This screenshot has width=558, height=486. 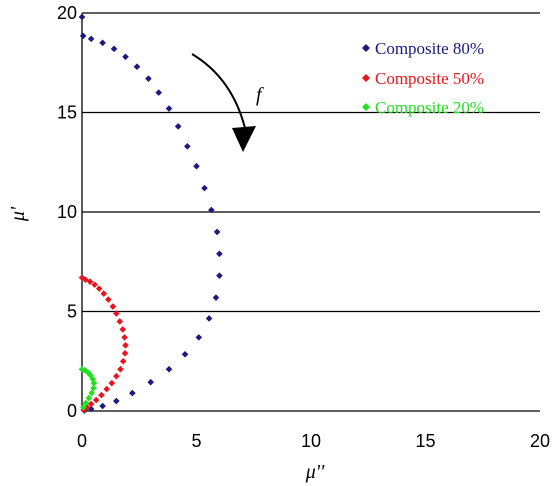 I want to click on x-tick-label: 20, so click(x=540, y=441).